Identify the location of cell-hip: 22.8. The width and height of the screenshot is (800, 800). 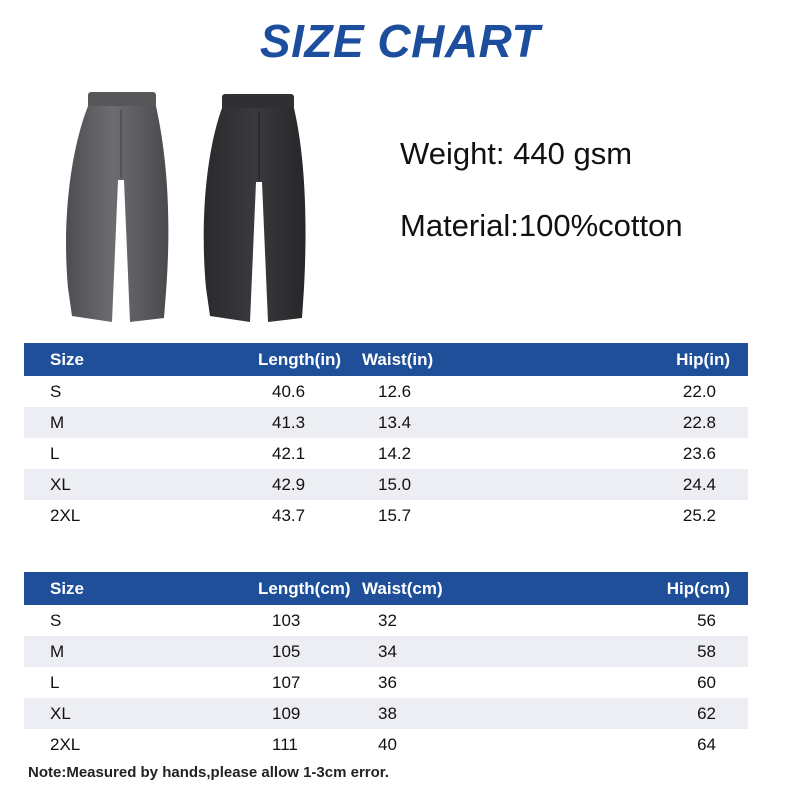
(645, 422).